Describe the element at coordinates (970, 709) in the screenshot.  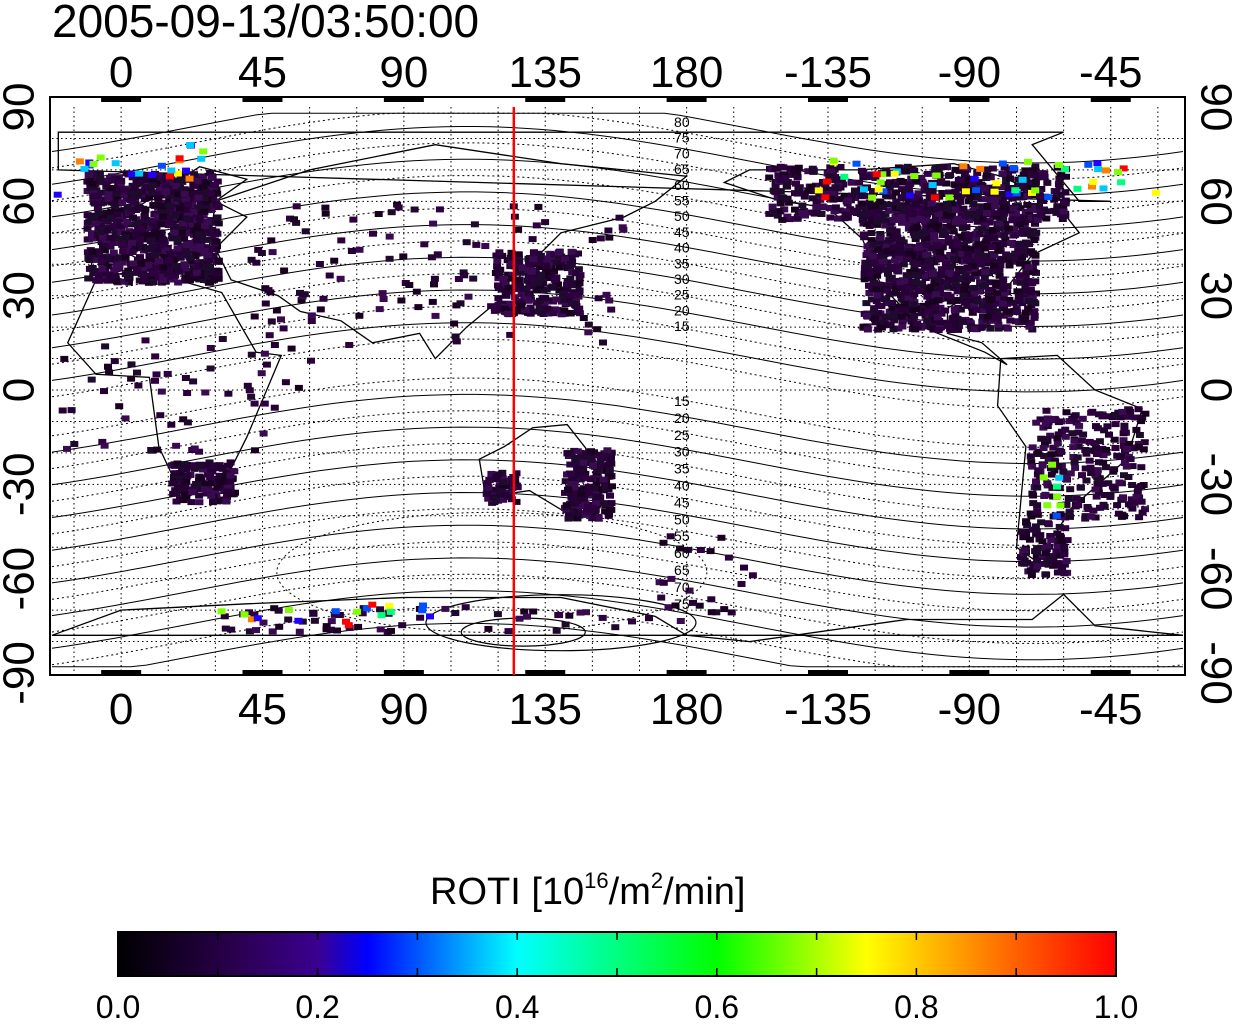
I see `lon-tick-bottom: -90` at that location.